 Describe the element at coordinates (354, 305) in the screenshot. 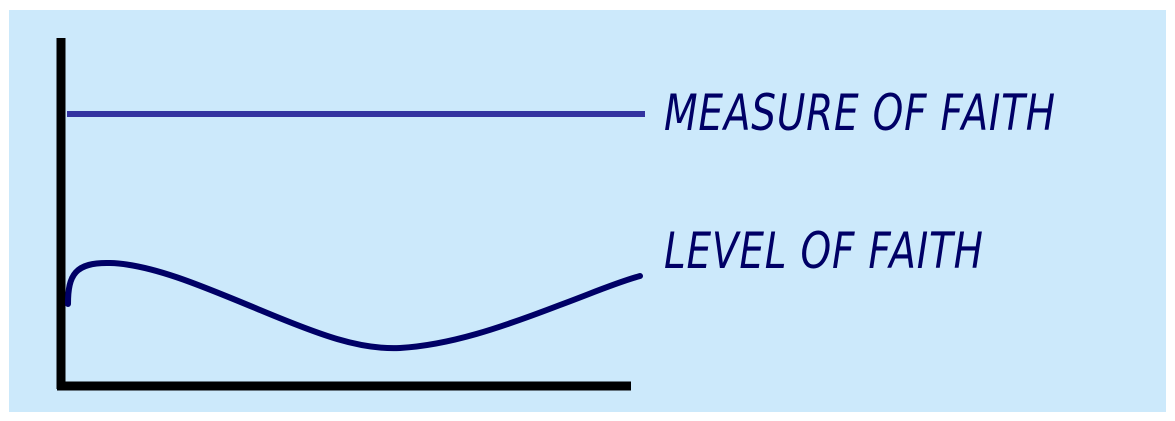

I see `level-of-faith-curve` at that location.